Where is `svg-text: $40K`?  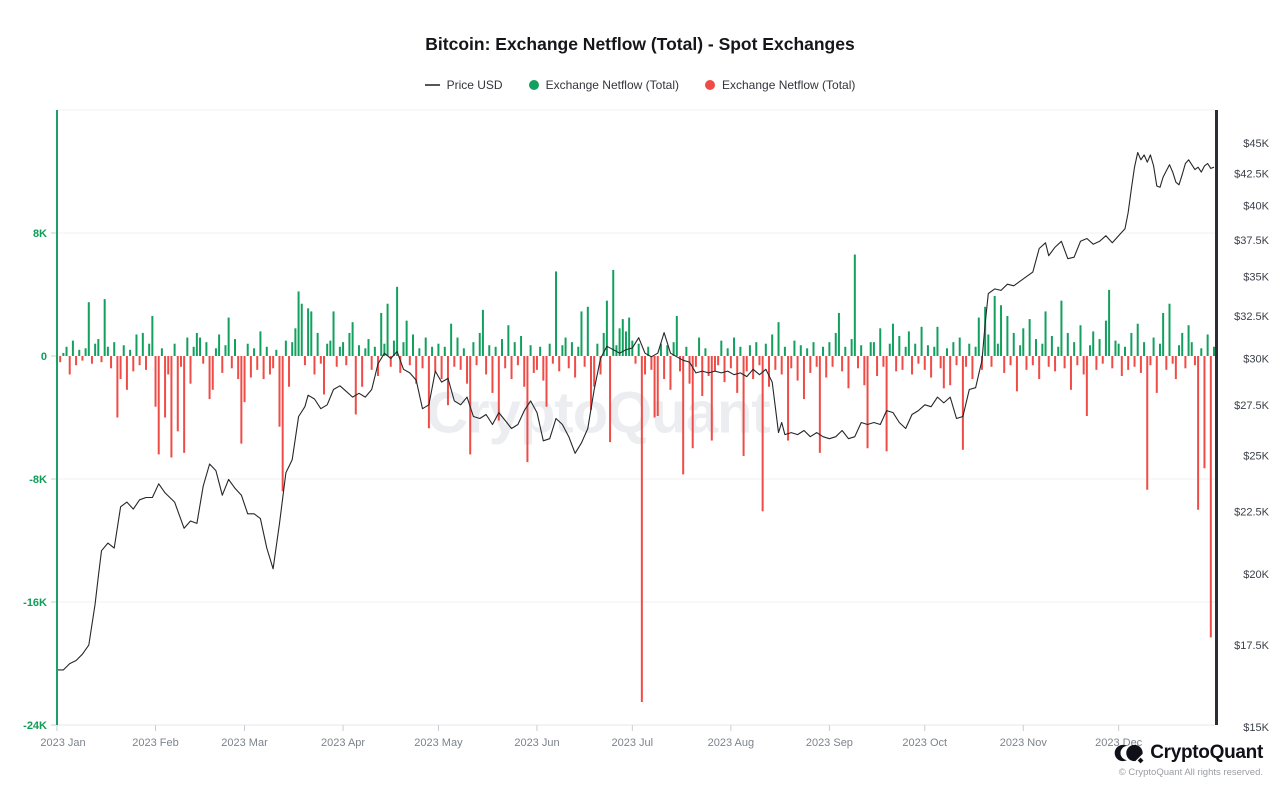
svg-text: $40K is located at coordinates (1256, 207).